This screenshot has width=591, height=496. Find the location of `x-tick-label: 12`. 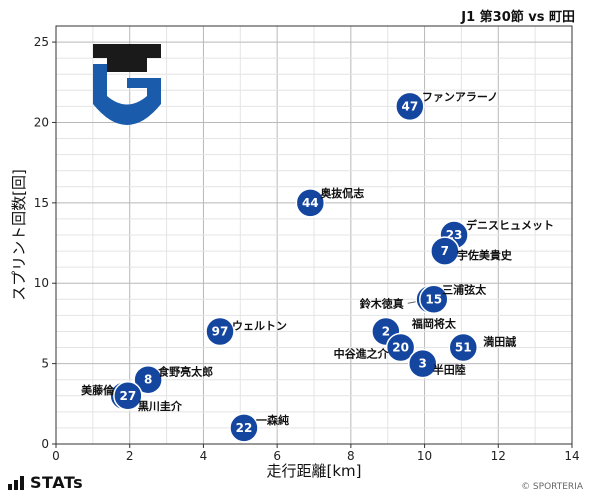

x-tick-label: 12 is located at coordinates (498, 456).